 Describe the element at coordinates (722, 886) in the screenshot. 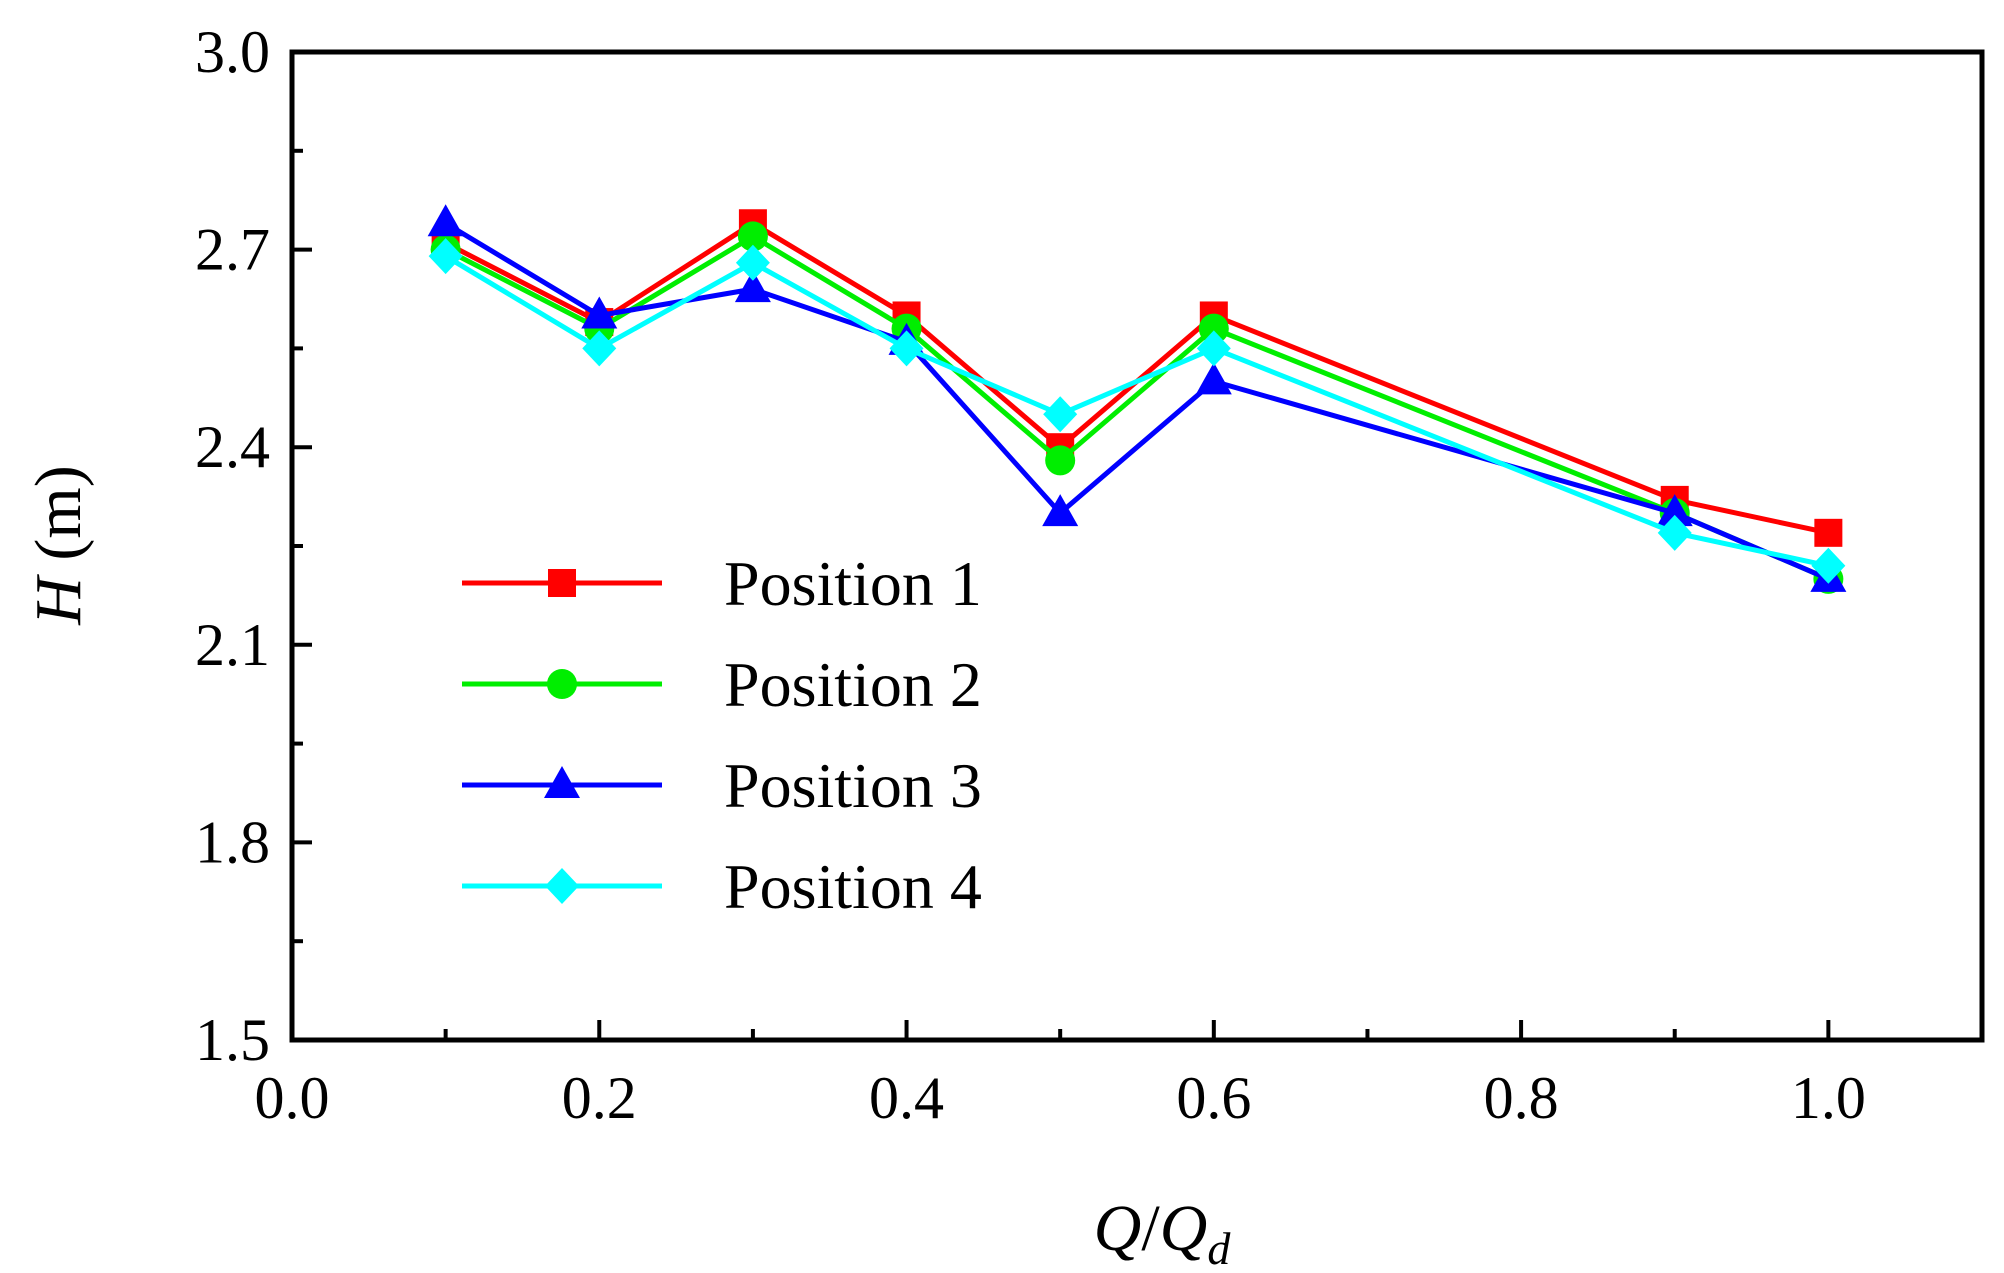

I see `legend-item-4: Position 4` at that location.